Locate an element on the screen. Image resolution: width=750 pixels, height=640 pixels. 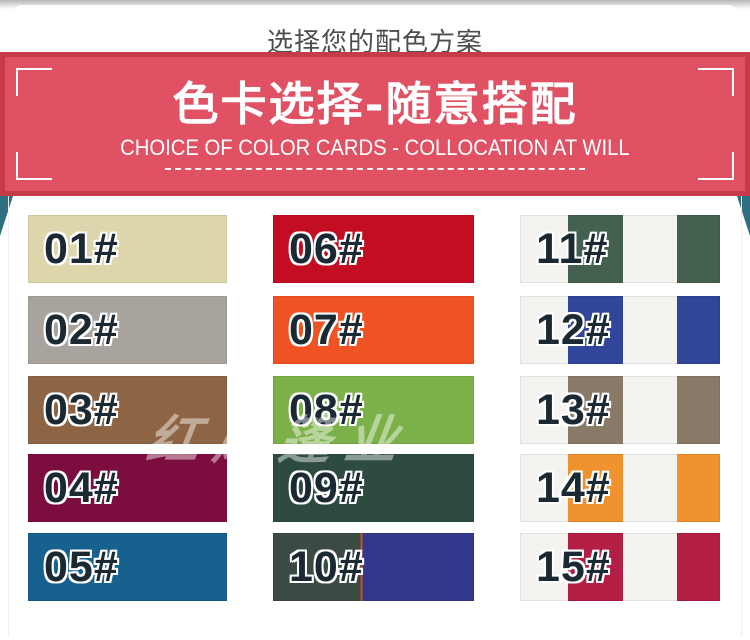
swatch-05: 05# is located at coordinates (127, 567).